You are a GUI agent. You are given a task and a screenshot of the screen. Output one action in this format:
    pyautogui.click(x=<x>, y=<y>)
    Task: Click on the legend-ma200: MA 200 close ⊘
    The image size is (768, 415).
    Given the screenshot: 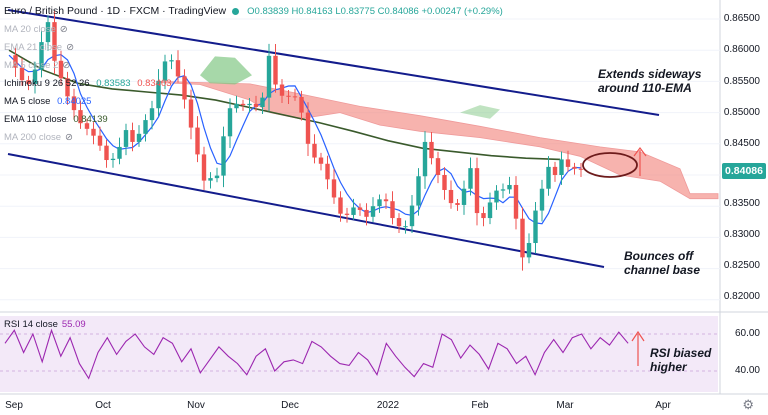 What is the action you would take?
    pyautogui.click(x=38, y=137)
    